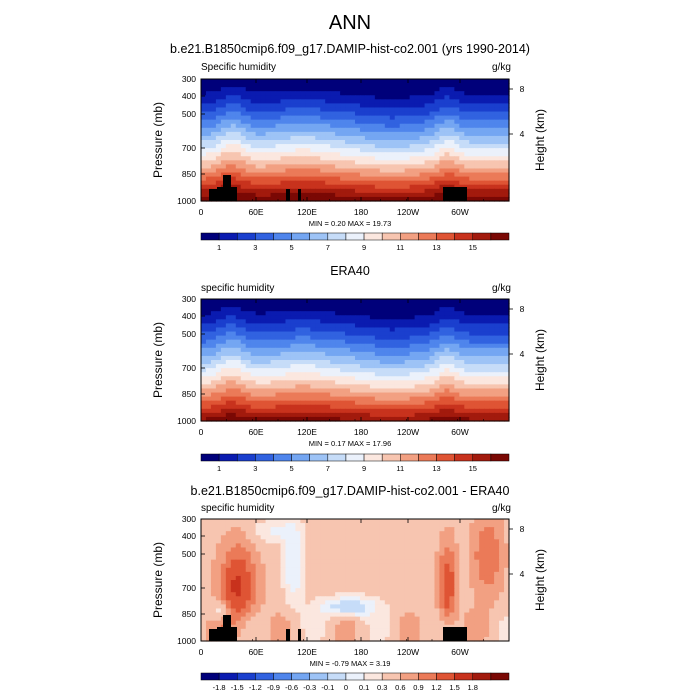  I want to click on terrain-block, so click(227, 188).